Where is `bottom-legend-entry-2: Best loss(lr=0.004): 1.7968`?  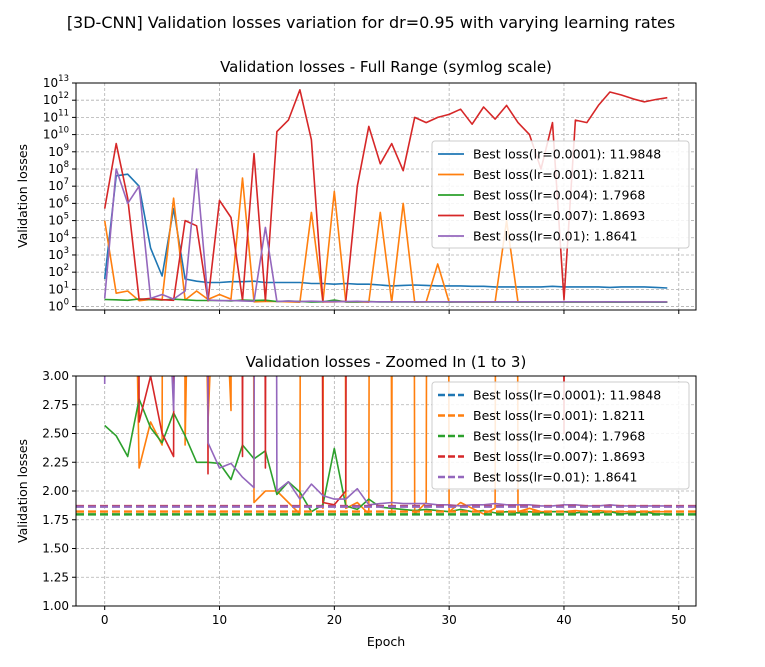
bottom-legend-entry-2: Best loss(lr=0.004): 1.7968 is located at coordinates (559, 436).